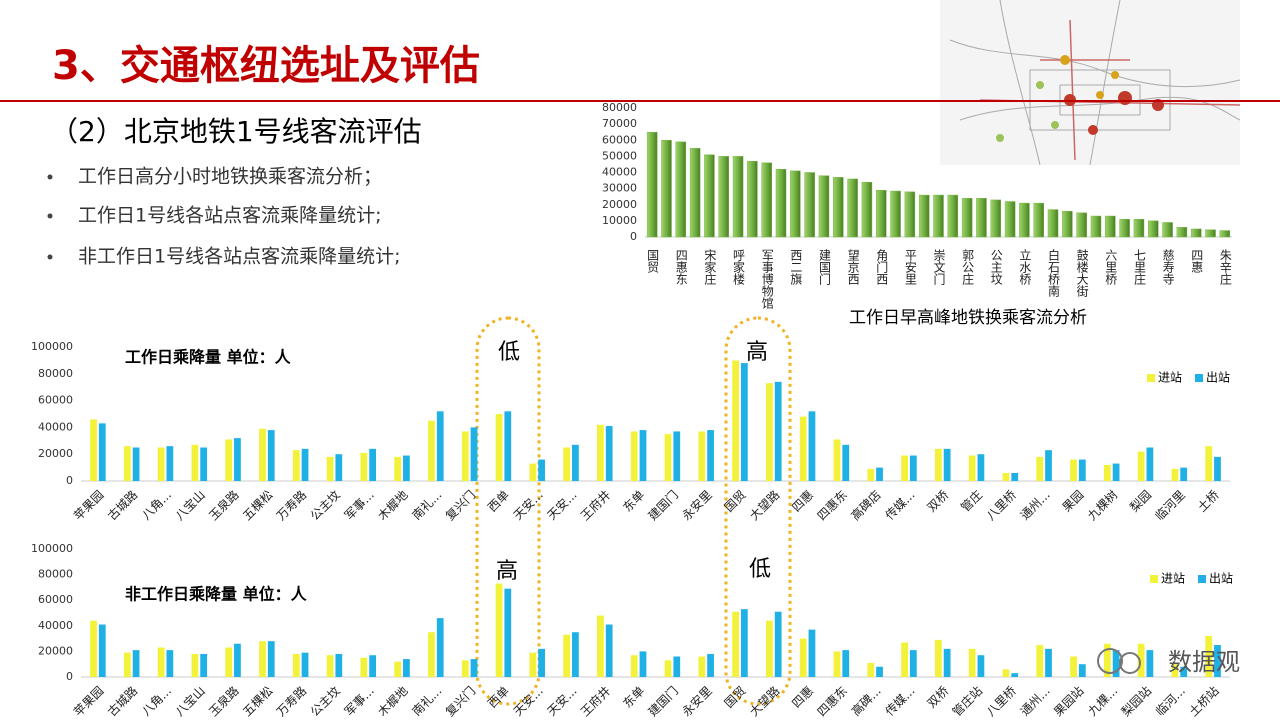  Describe the element at coordinates (1197, 261) in the screenshot. I see `x-tick-label: 四惠` at that location.